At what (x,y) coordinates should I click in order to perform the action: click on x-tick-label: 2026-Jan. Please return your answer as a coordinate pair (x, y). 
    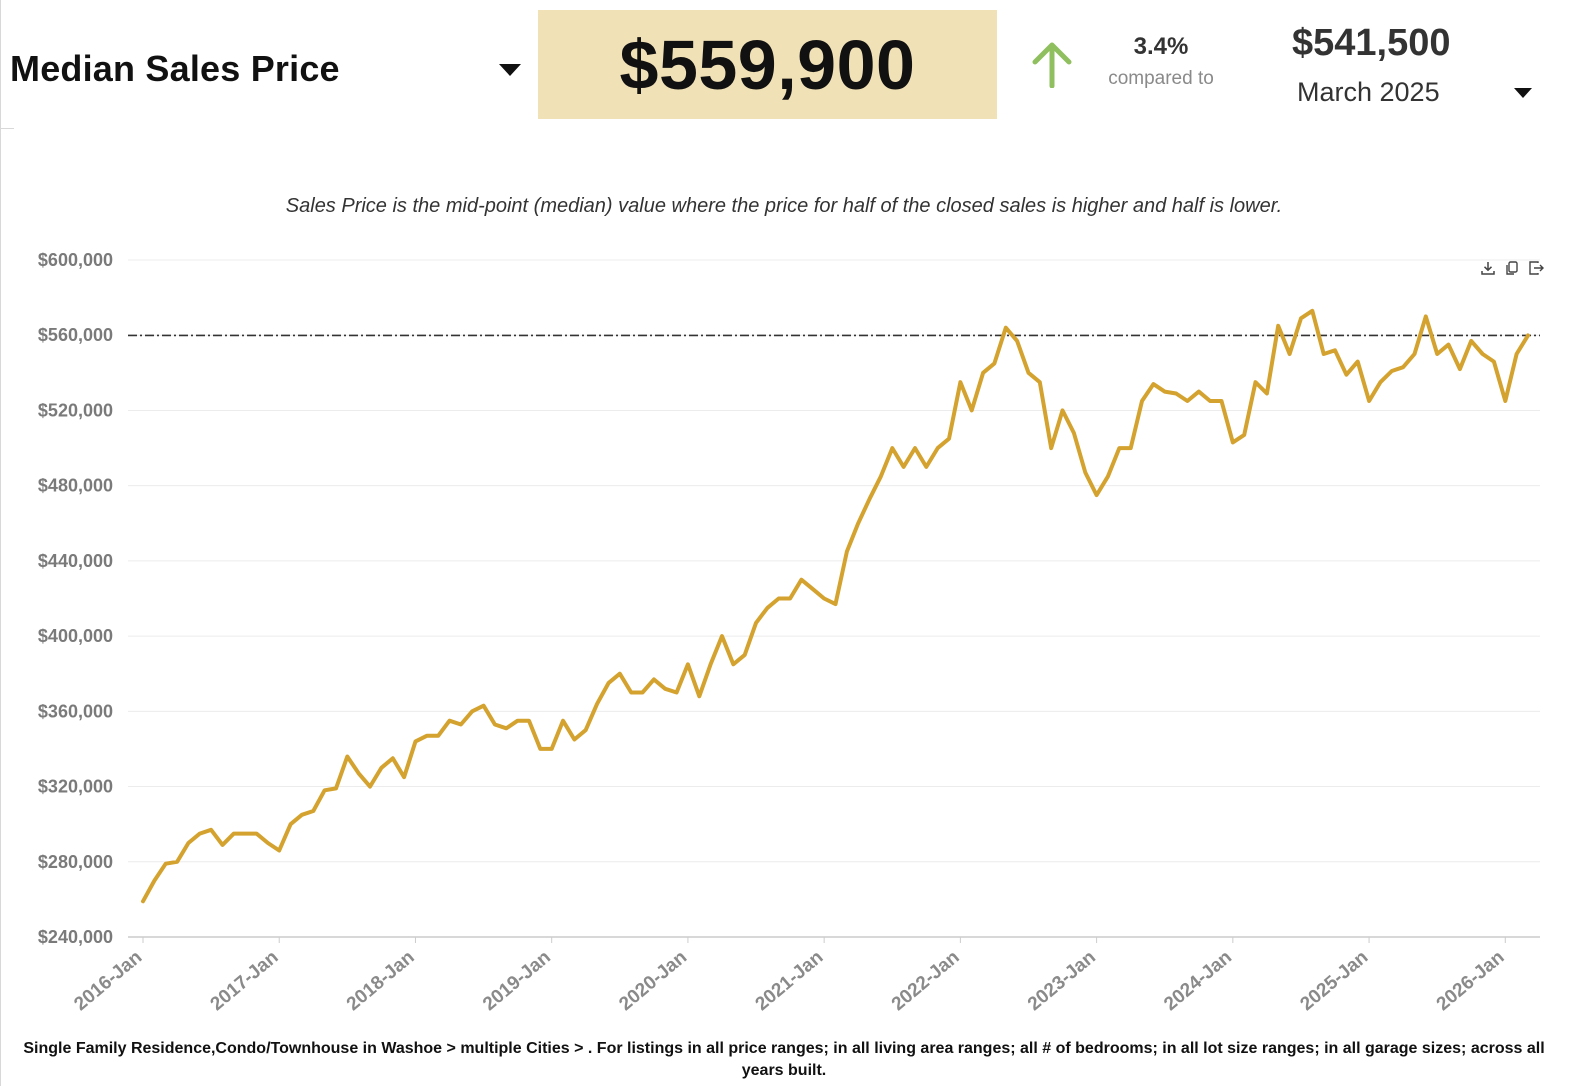
    Looking at the image, I should click on (1471, 981).